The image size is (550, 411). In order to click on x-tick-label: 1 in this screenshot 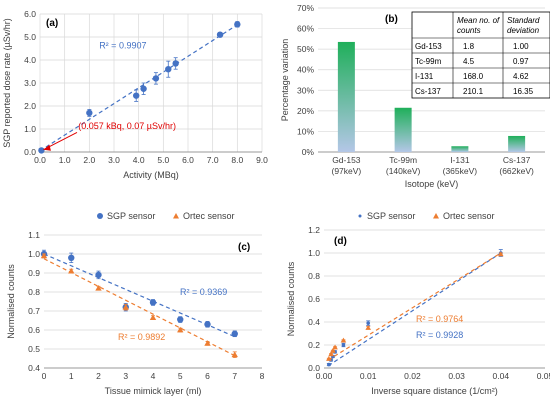, I will do `click(71, 376)`.